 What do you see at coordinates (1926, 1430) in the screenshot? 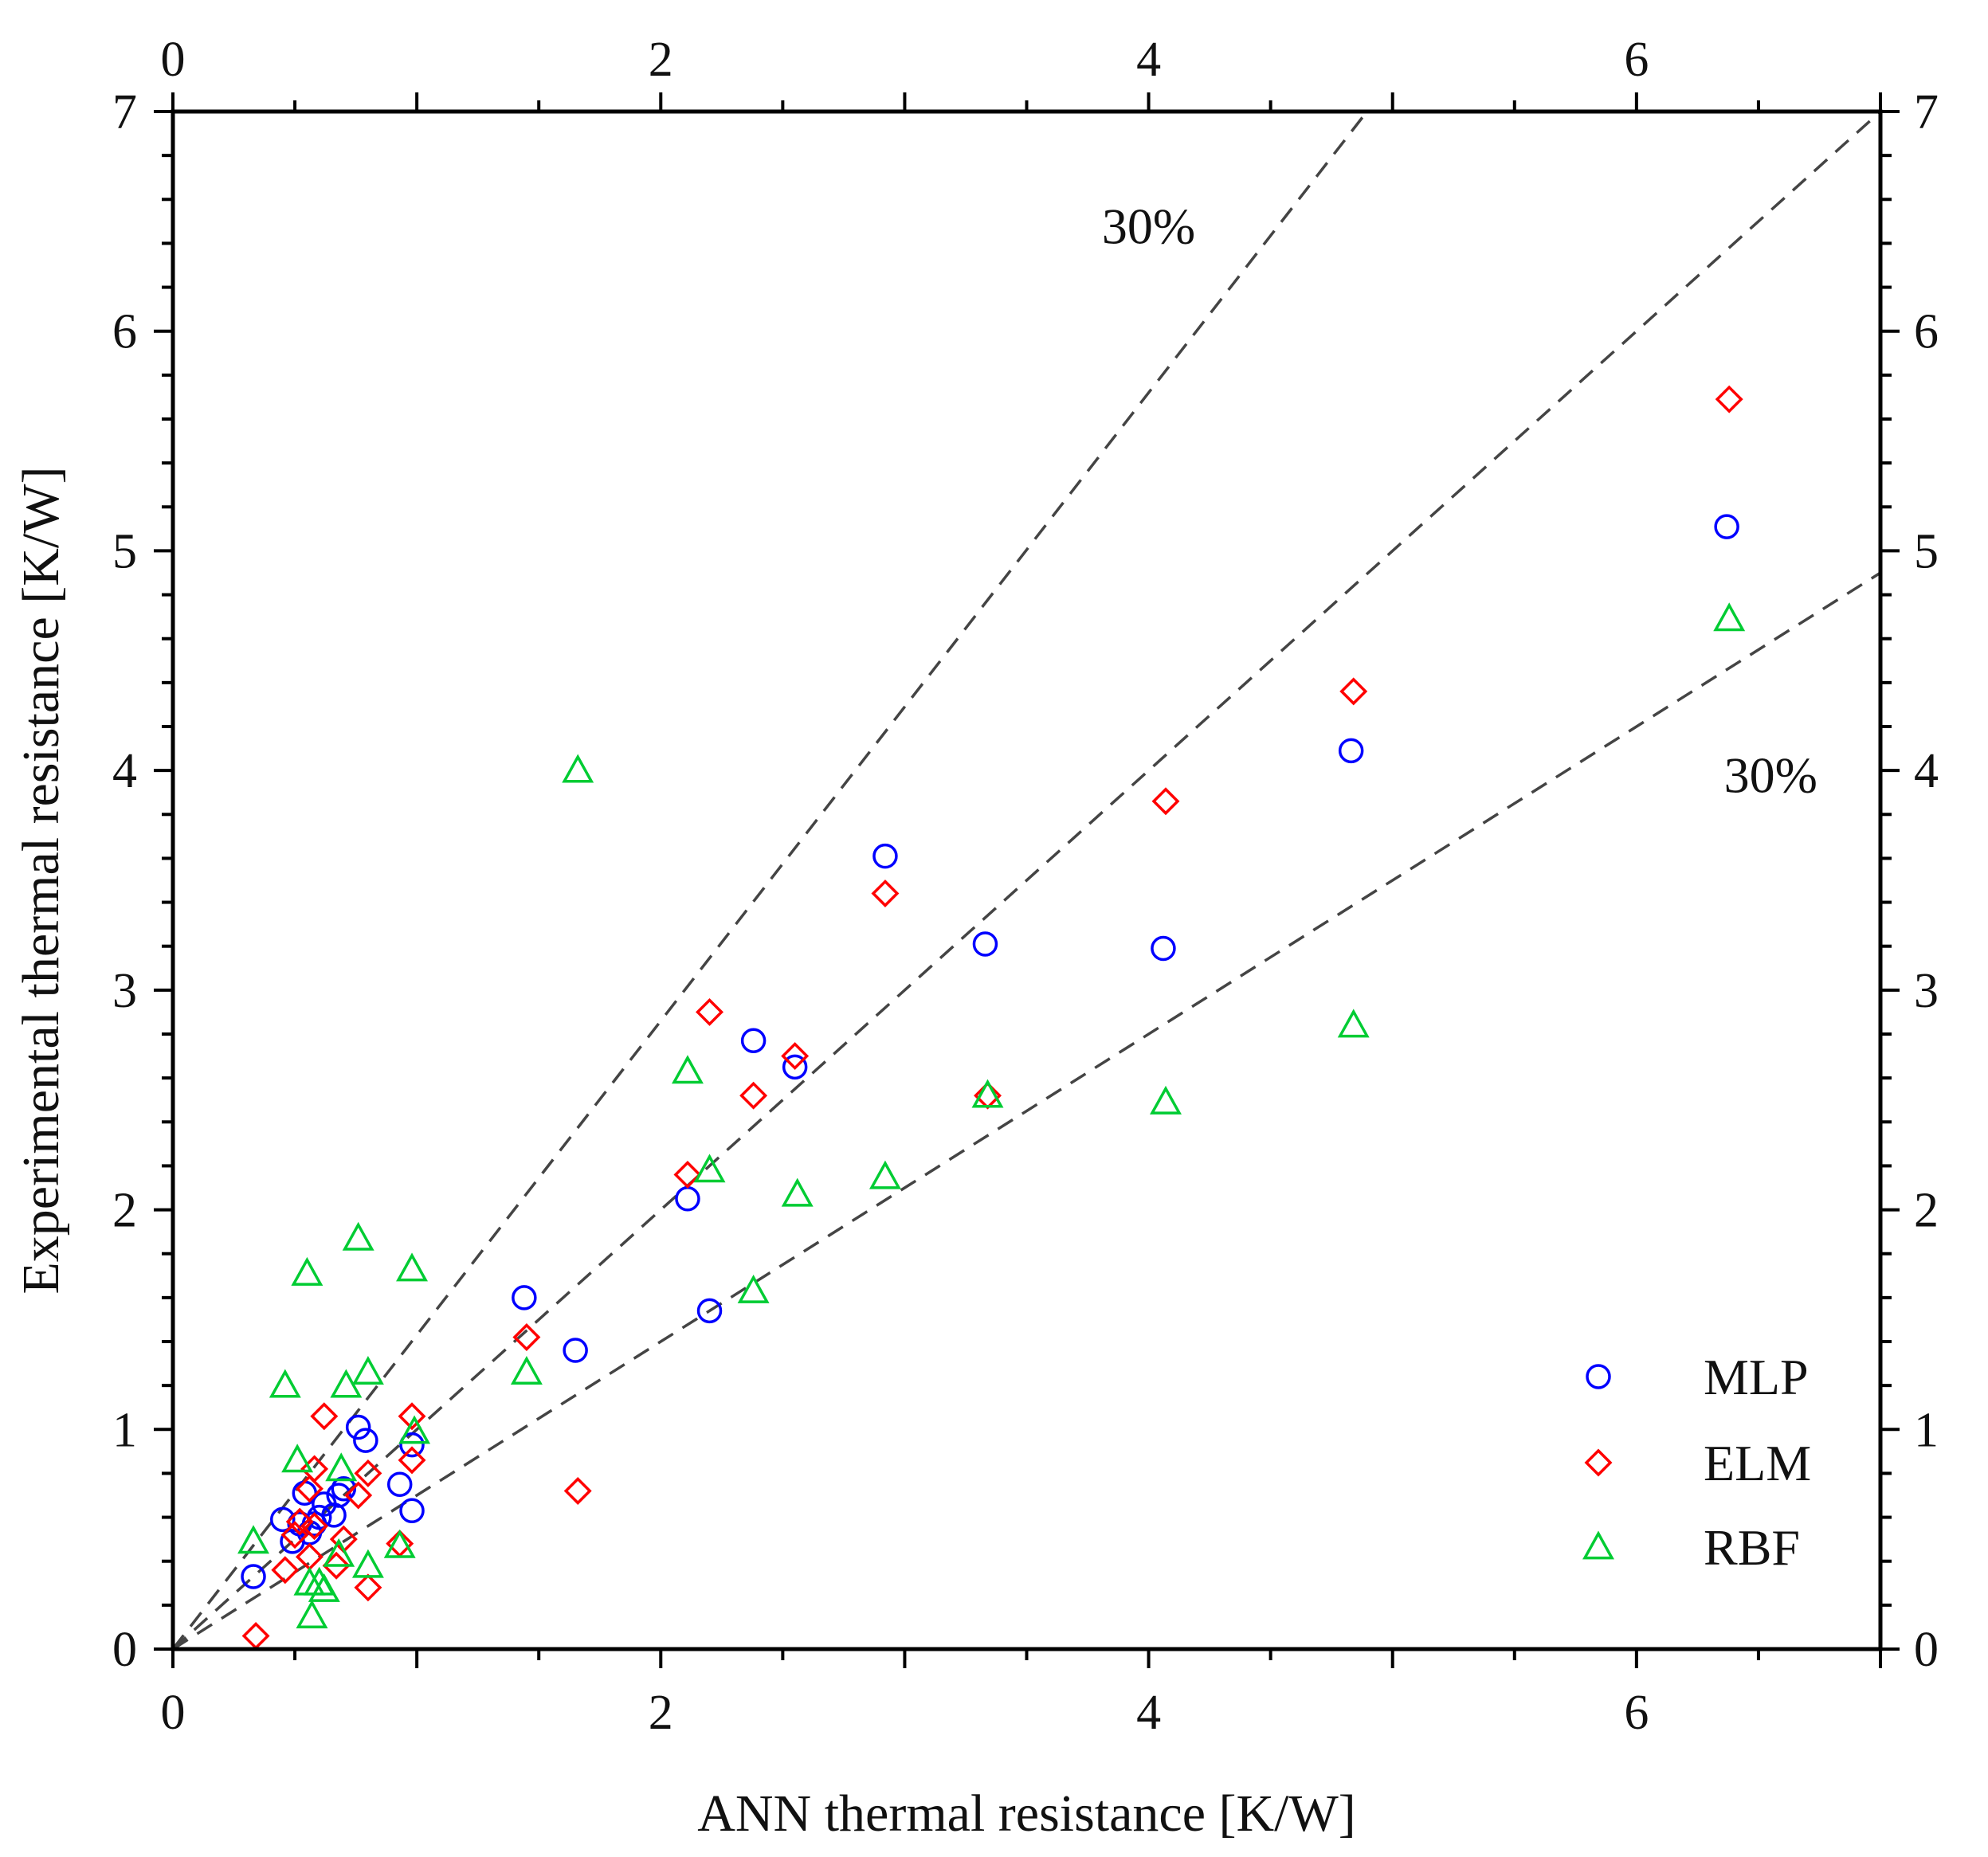
I see `y-tick-label-right: 1` at bounding box center [1926, 1430].